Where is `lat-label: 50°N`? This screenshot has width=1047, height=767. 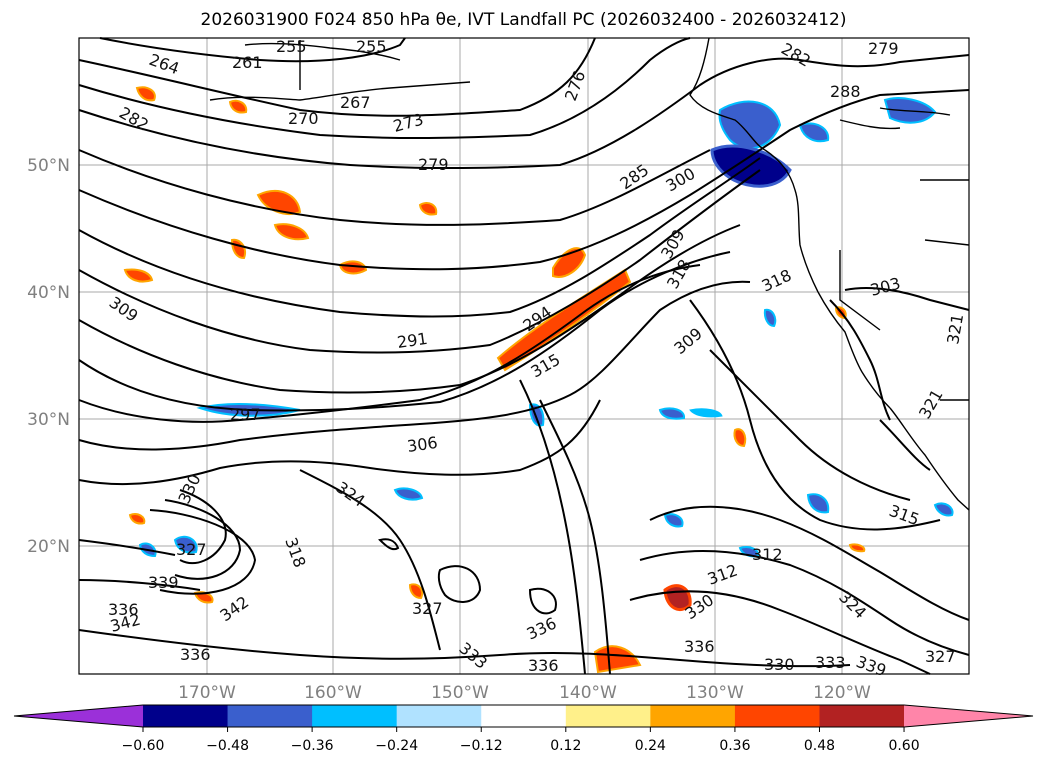
lat-label: 50°N is located at coordinates (48, 166).